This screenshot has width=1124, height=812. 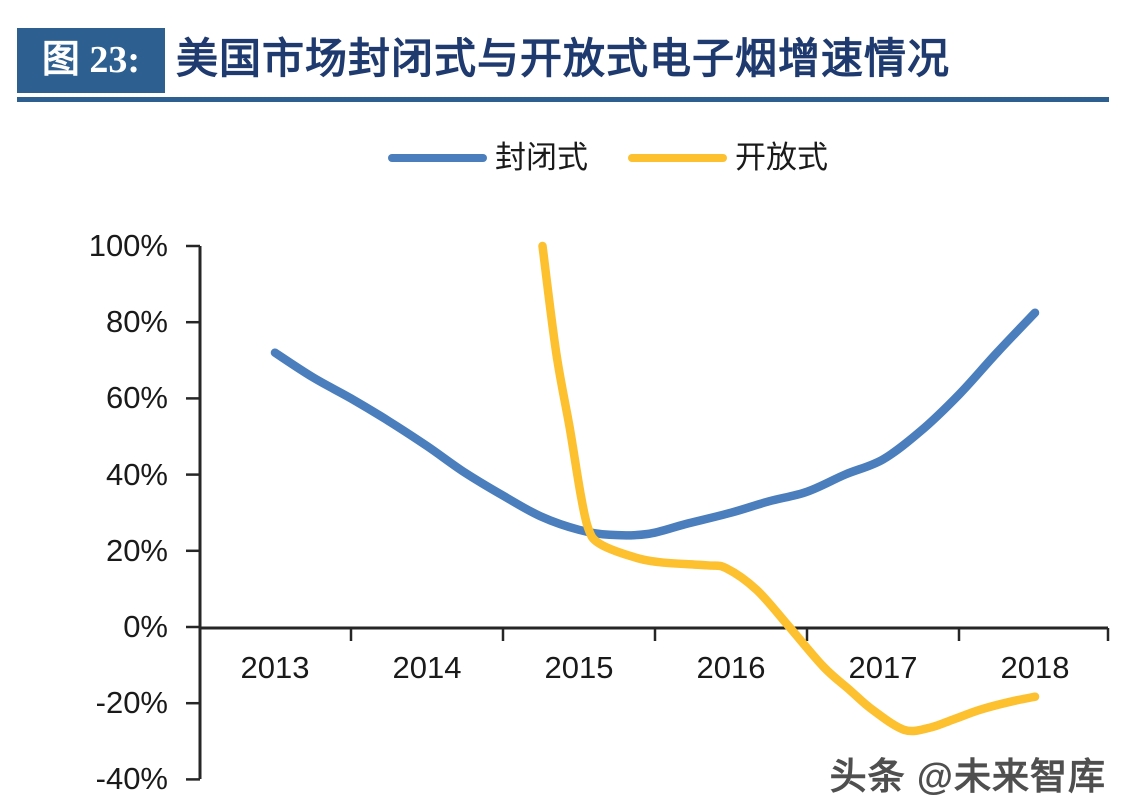 I want to click on header-underline, so click(x=563, y=99).